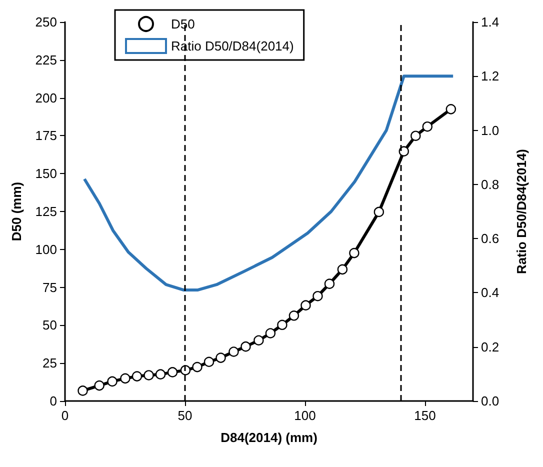  I want to click on y2-tick-label: 0.8, so click(490, 184).